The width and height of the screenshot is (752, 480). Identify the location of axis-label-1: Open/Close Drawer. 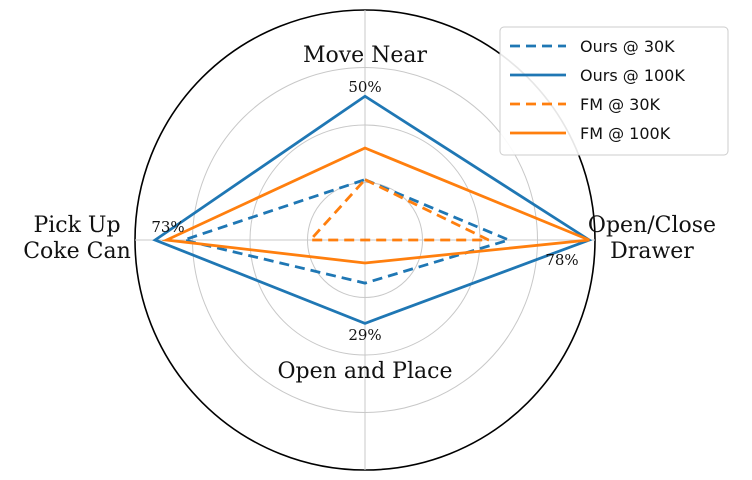
(652, 238).